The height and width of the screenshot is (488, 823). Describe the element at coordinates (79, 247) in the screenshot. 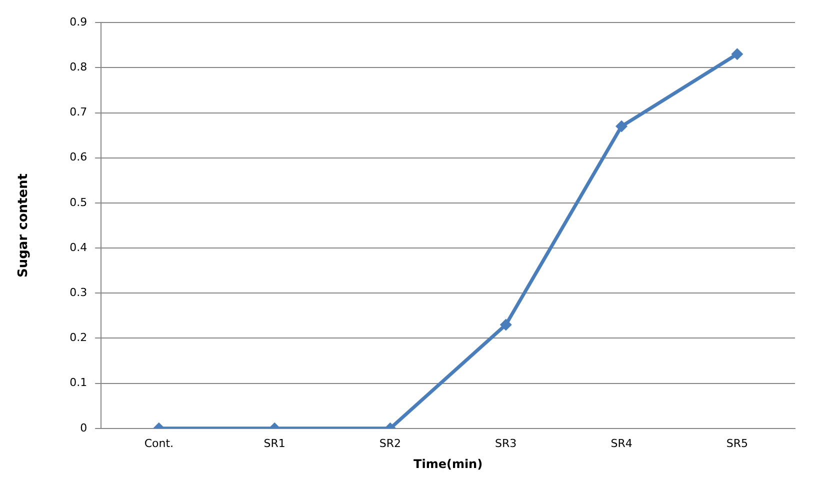

I see `y-tick-label: 0.4` at that location.